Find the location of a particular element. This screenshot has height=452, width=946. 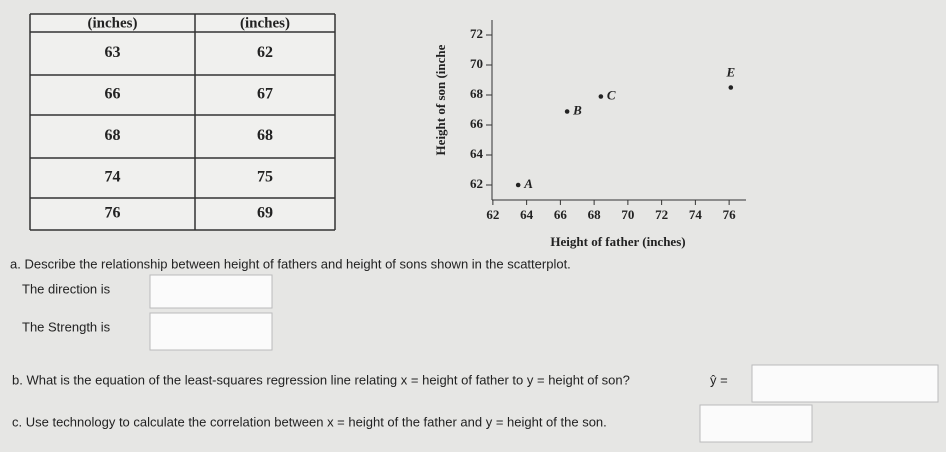

table-cell: 75 is located at coordinates (265, 177).